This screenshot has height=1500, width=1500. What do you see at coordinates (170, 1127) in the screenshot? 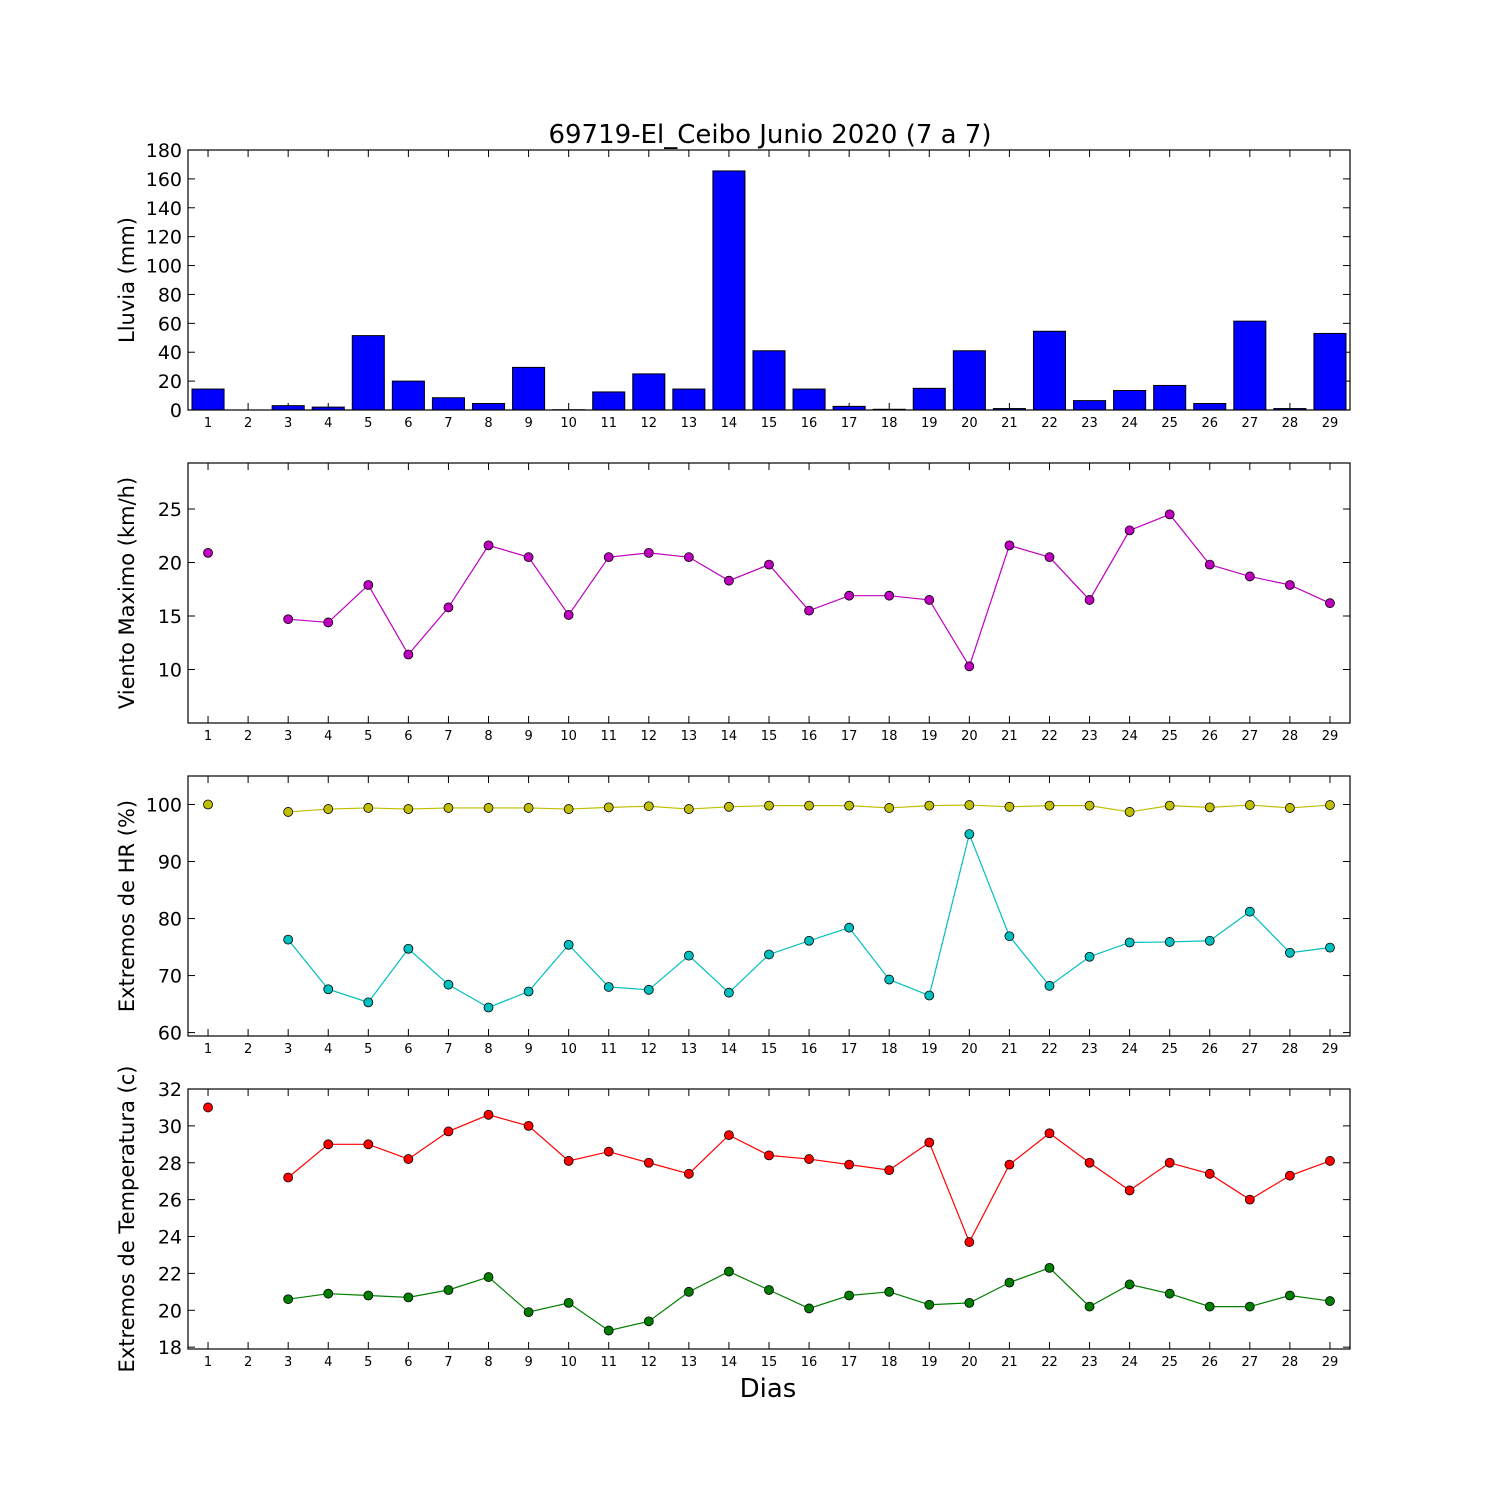
I see `y-tick-label: 30` at bounding box center [170, 1127].